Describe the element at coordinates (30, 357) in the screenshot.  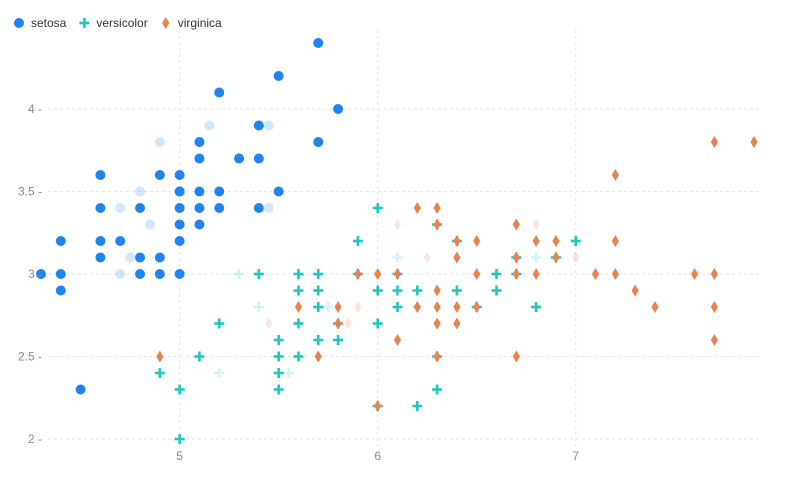
I see `y-tick-label: 2.5 -` at that location.